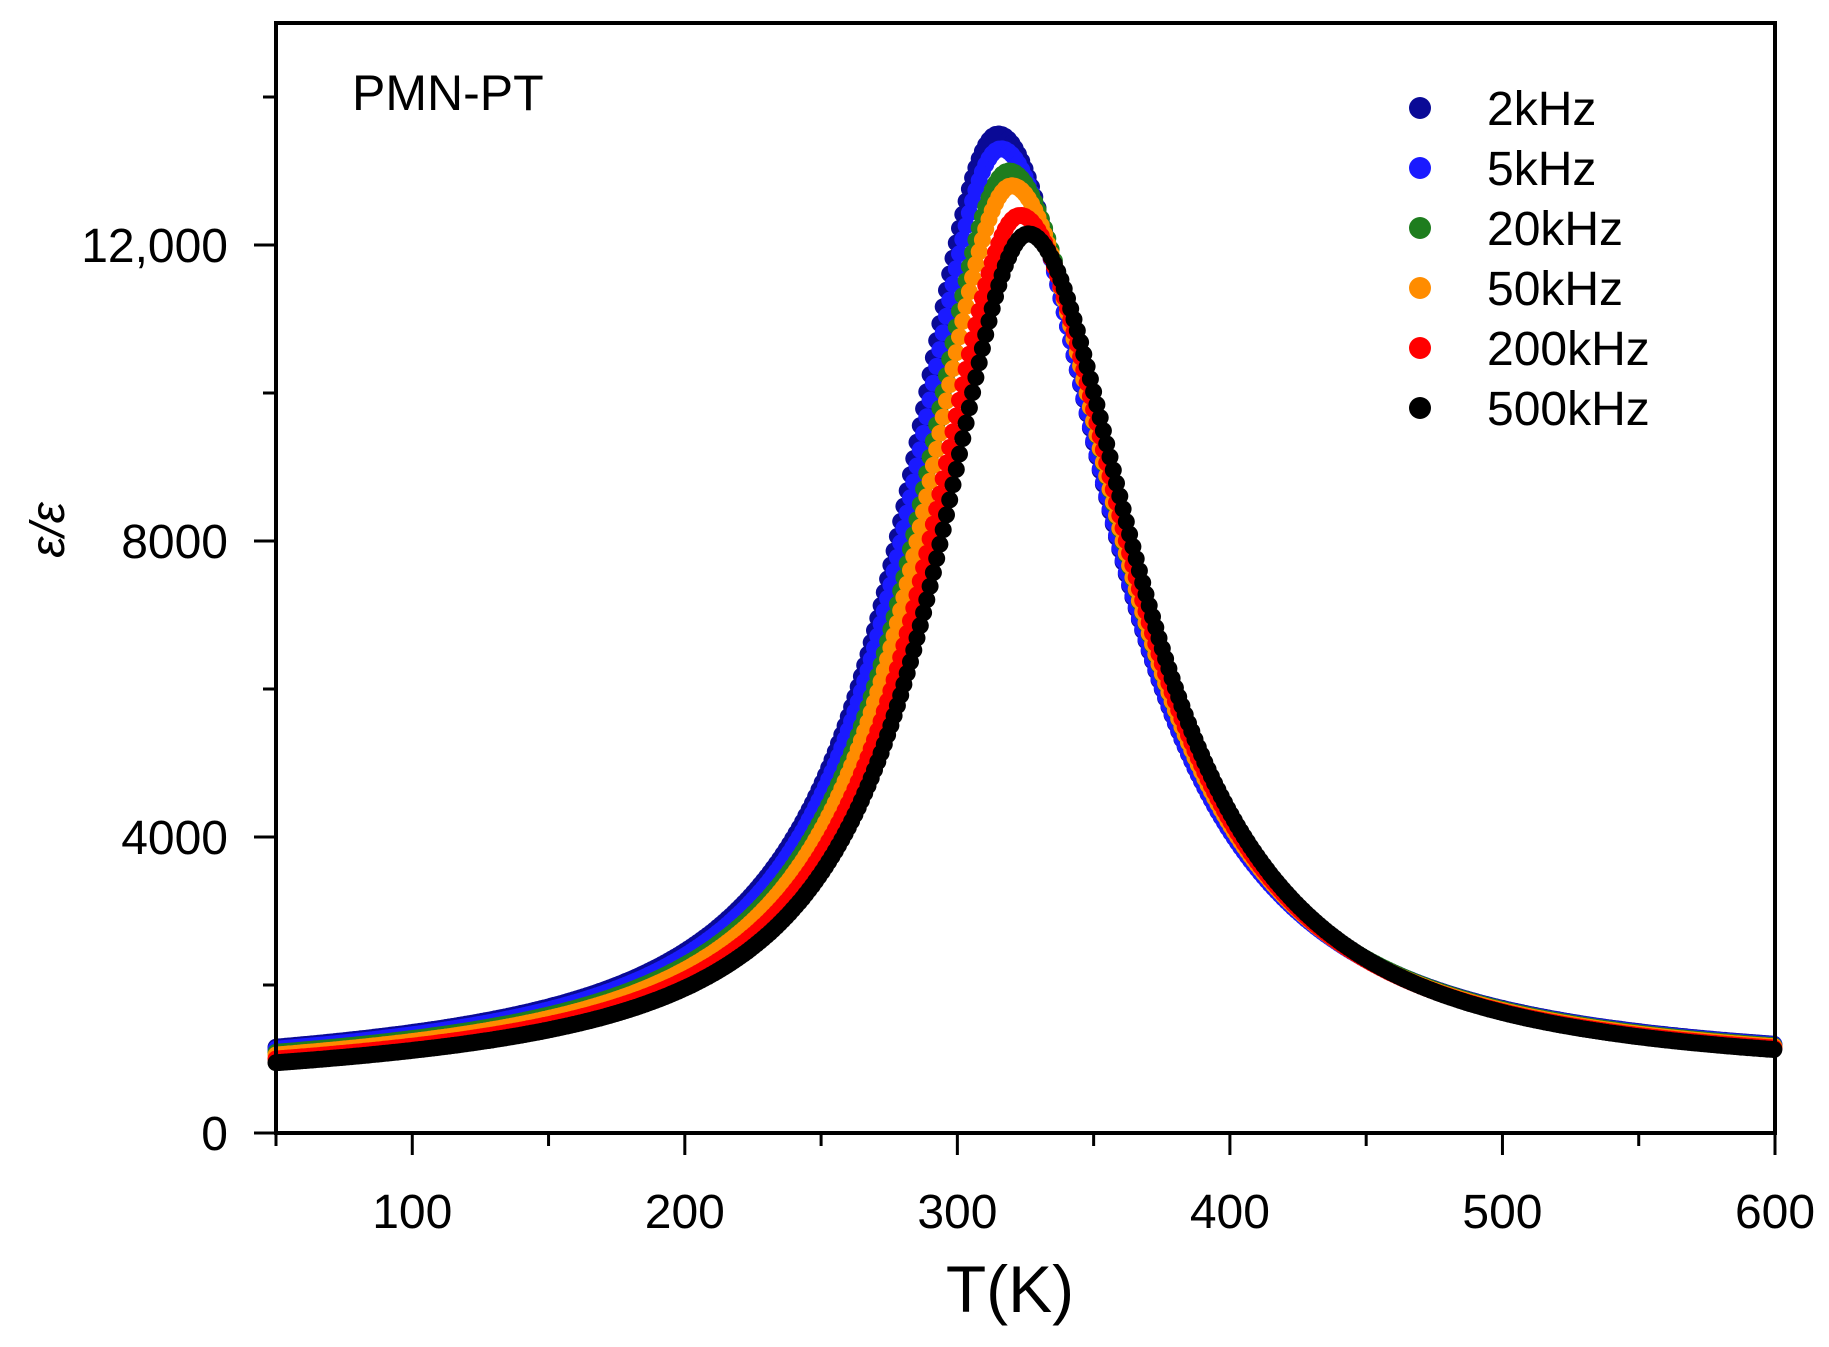 The width and height of the screenshot is (1829, 1347). What do you see at coordinates (1010, 1289) in the screenshot?
I see `x-axis-label: T(K)` at bounding box center [1010, 1289].